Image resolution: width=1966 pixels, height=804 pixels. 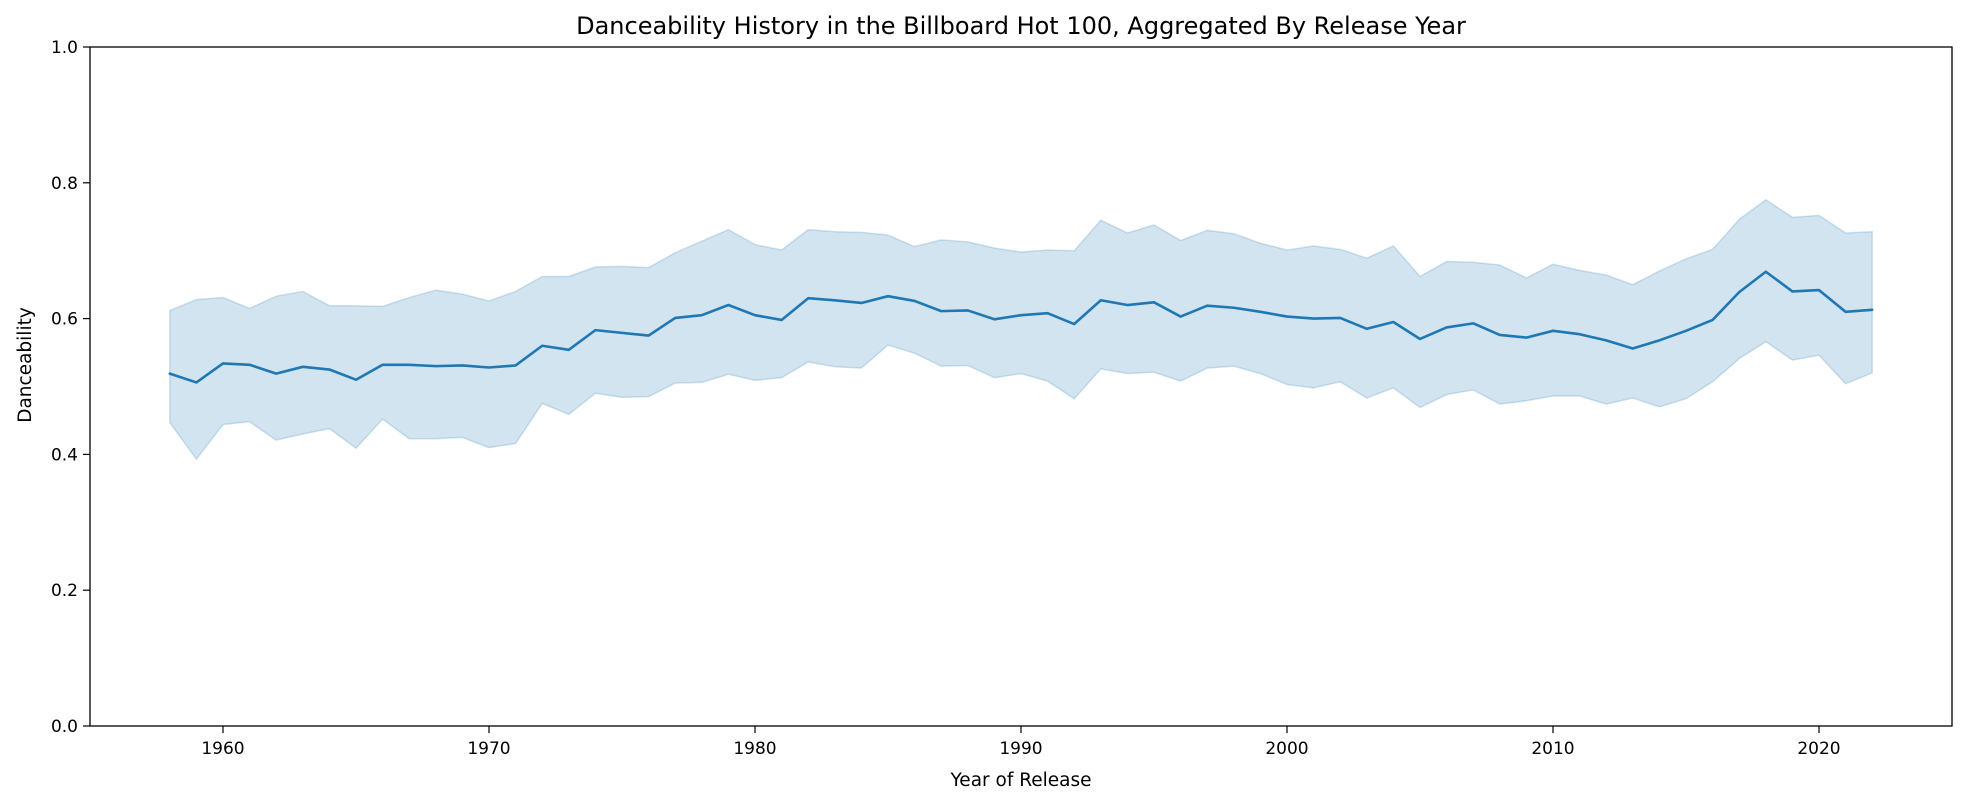 I want to click on x-axis-title: Year of Release, so click(x=1020, y=780).